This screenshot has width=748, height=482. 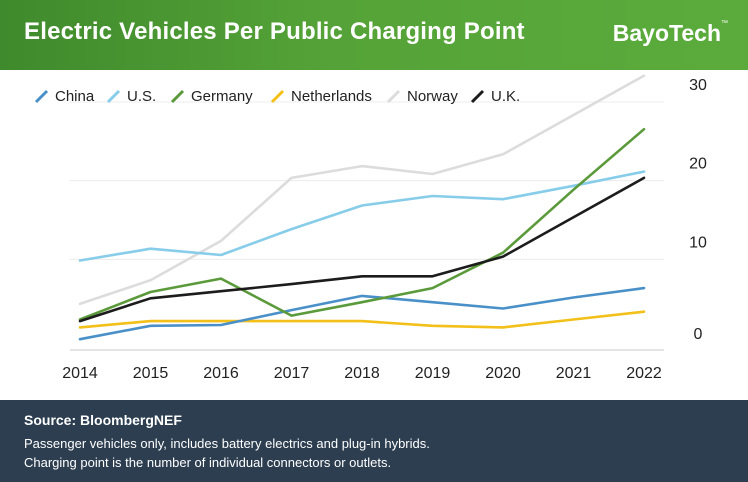 I want to click on x-tick-2021: 2021, so click(x=574, y=373).